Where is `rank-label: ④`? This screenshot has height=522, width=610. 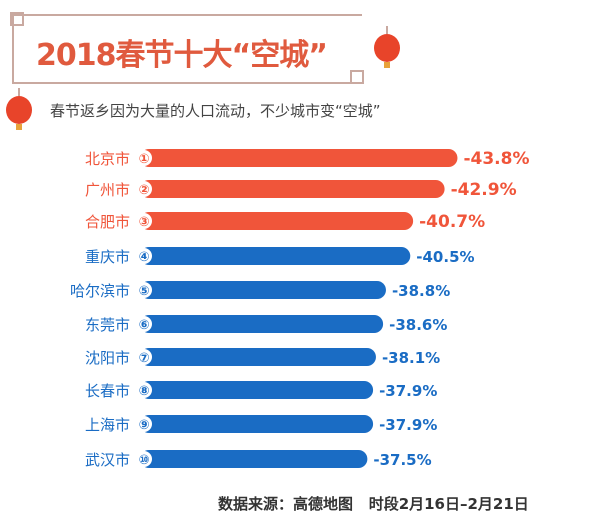
rank-label: ④ is located at coordinates (143, 257).